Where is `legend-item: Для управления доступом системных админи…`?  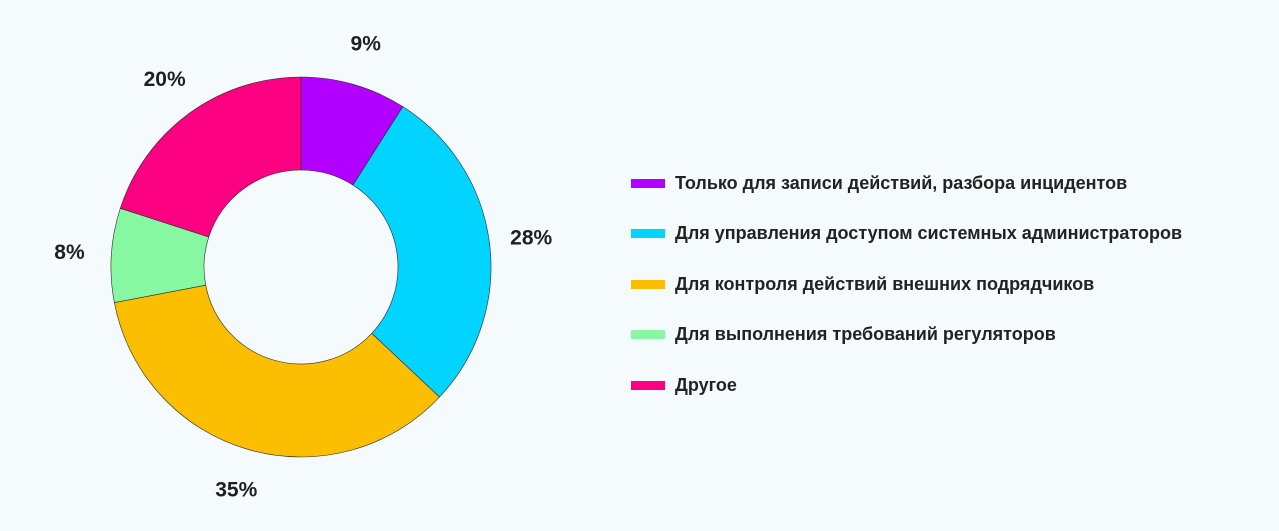
legend-item: Для управления доступом системных админи… is located at coordinates (953, 234).